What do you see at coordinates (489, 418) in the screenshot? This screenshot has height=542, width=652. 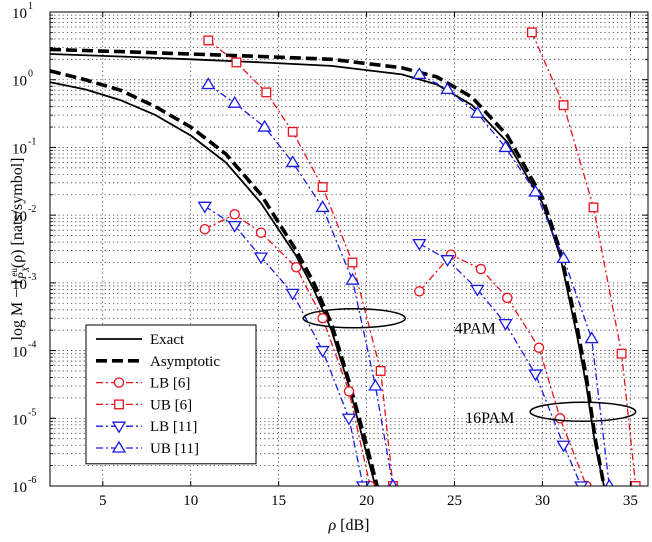 I see `annotation-label: 16PAM` at bounding box center [489, 418].